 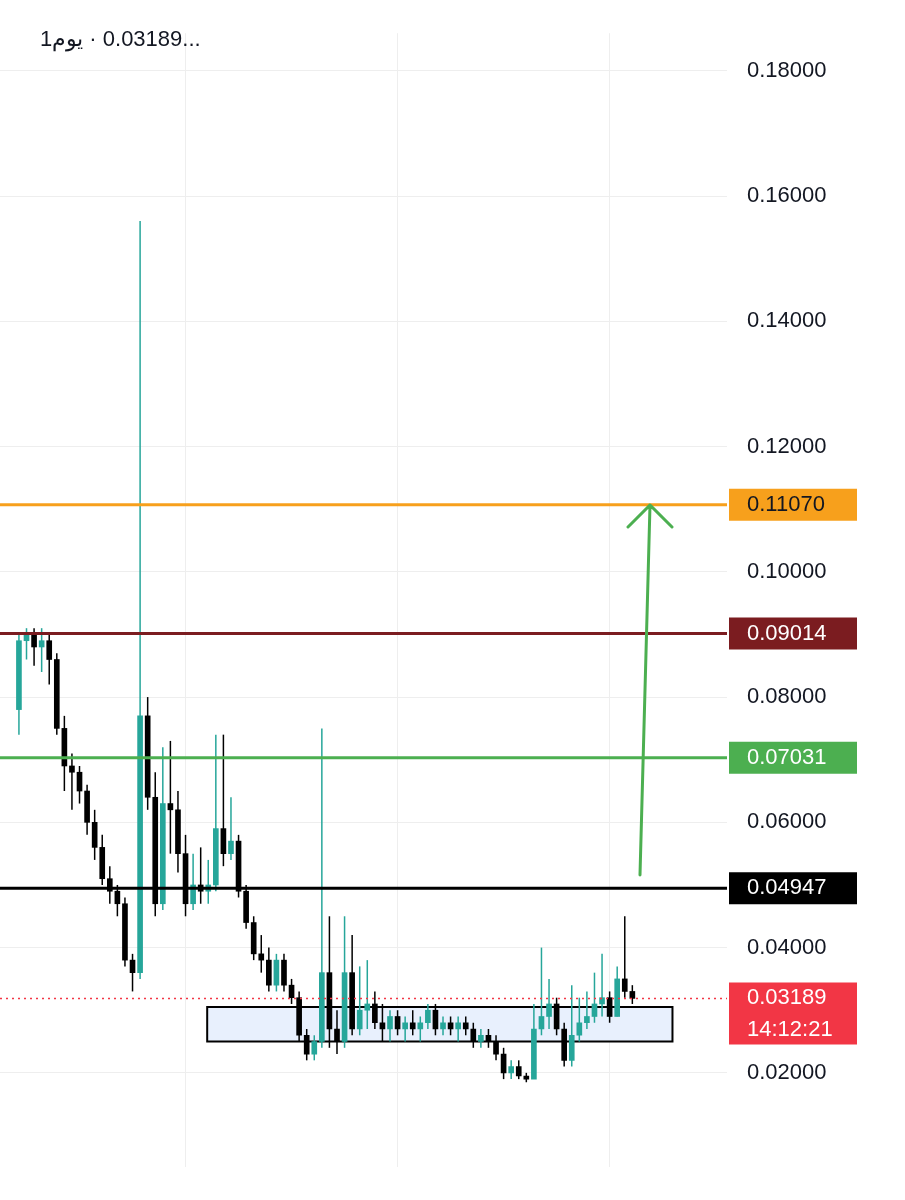 What do you see at coordinates (787, 756) in the screenshot?
I see `ref-line-label: 0.07031` at bounding box center [787, 756].